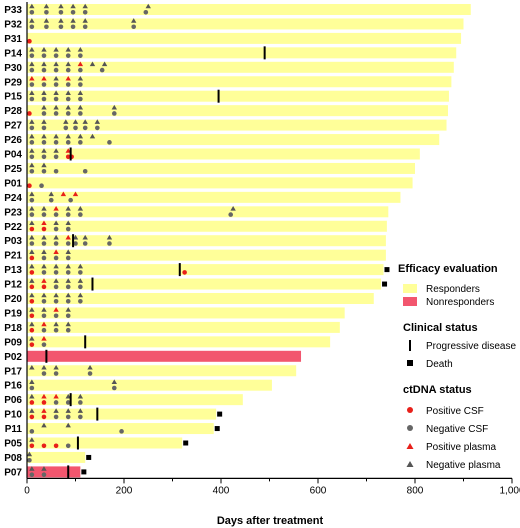 The height and width of the screenshot is (528, 520). What do you see at coordinates (27, 490) in the screenshot?
I see `x-tick-label: 0` at bounding box center [27, 490].